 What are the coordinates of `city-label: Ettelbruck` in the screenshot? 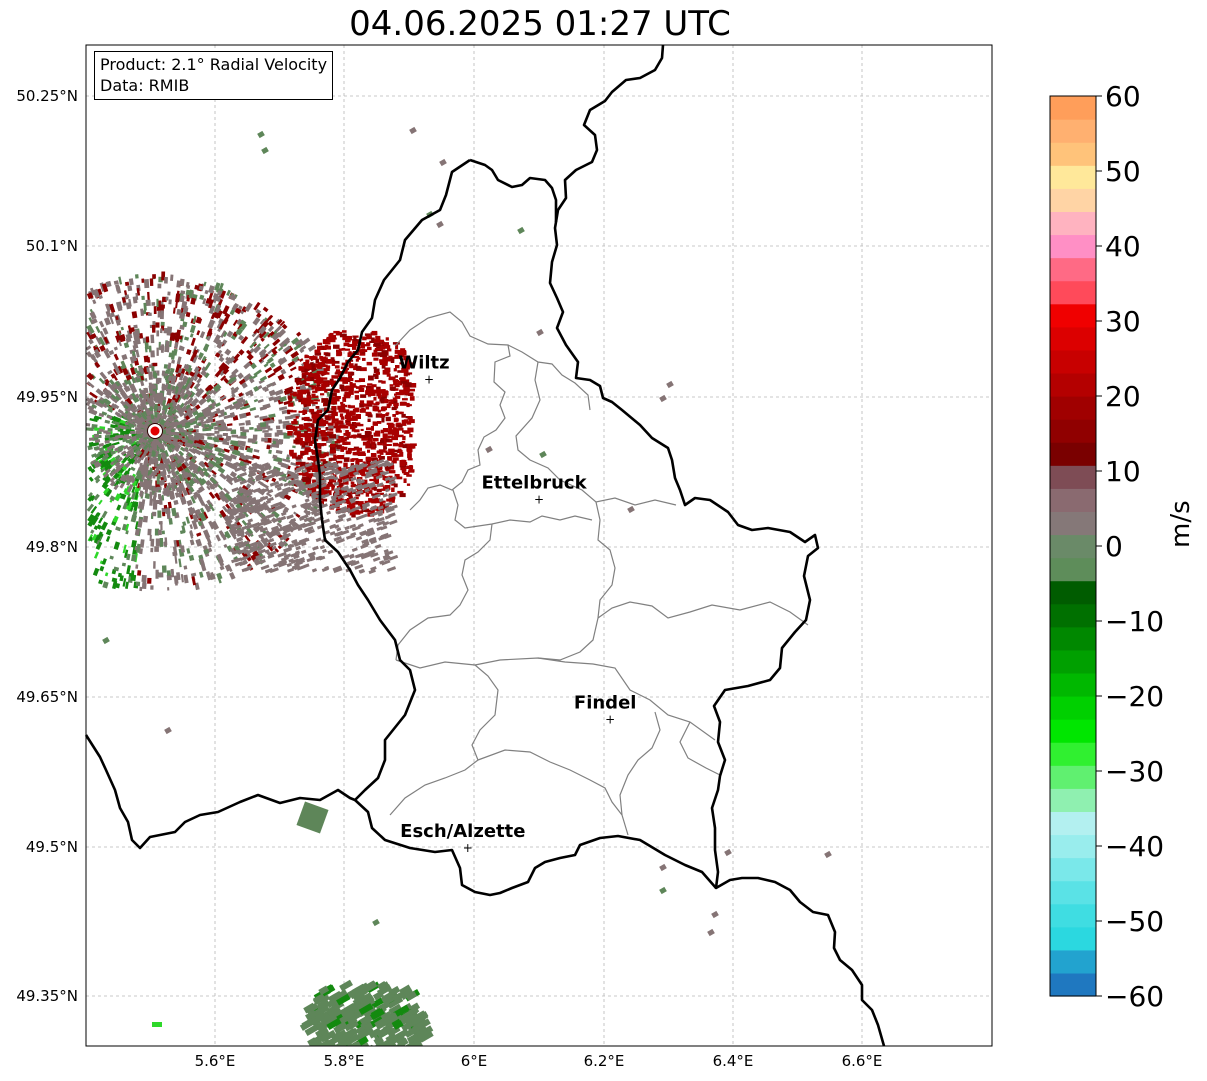 It's located at (534, 482).